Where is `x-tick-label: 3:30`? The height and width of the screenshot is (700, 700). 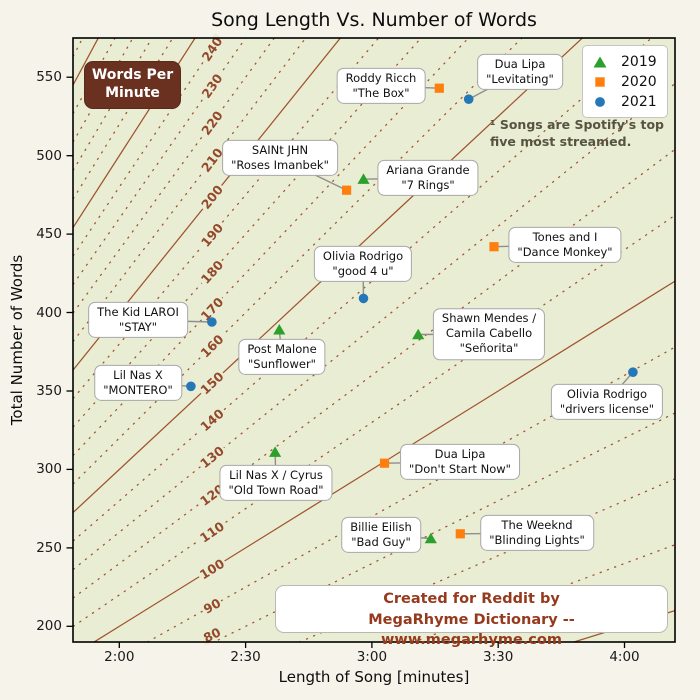
x-tick-label: 3:30 is located at coordinates (498, 657).